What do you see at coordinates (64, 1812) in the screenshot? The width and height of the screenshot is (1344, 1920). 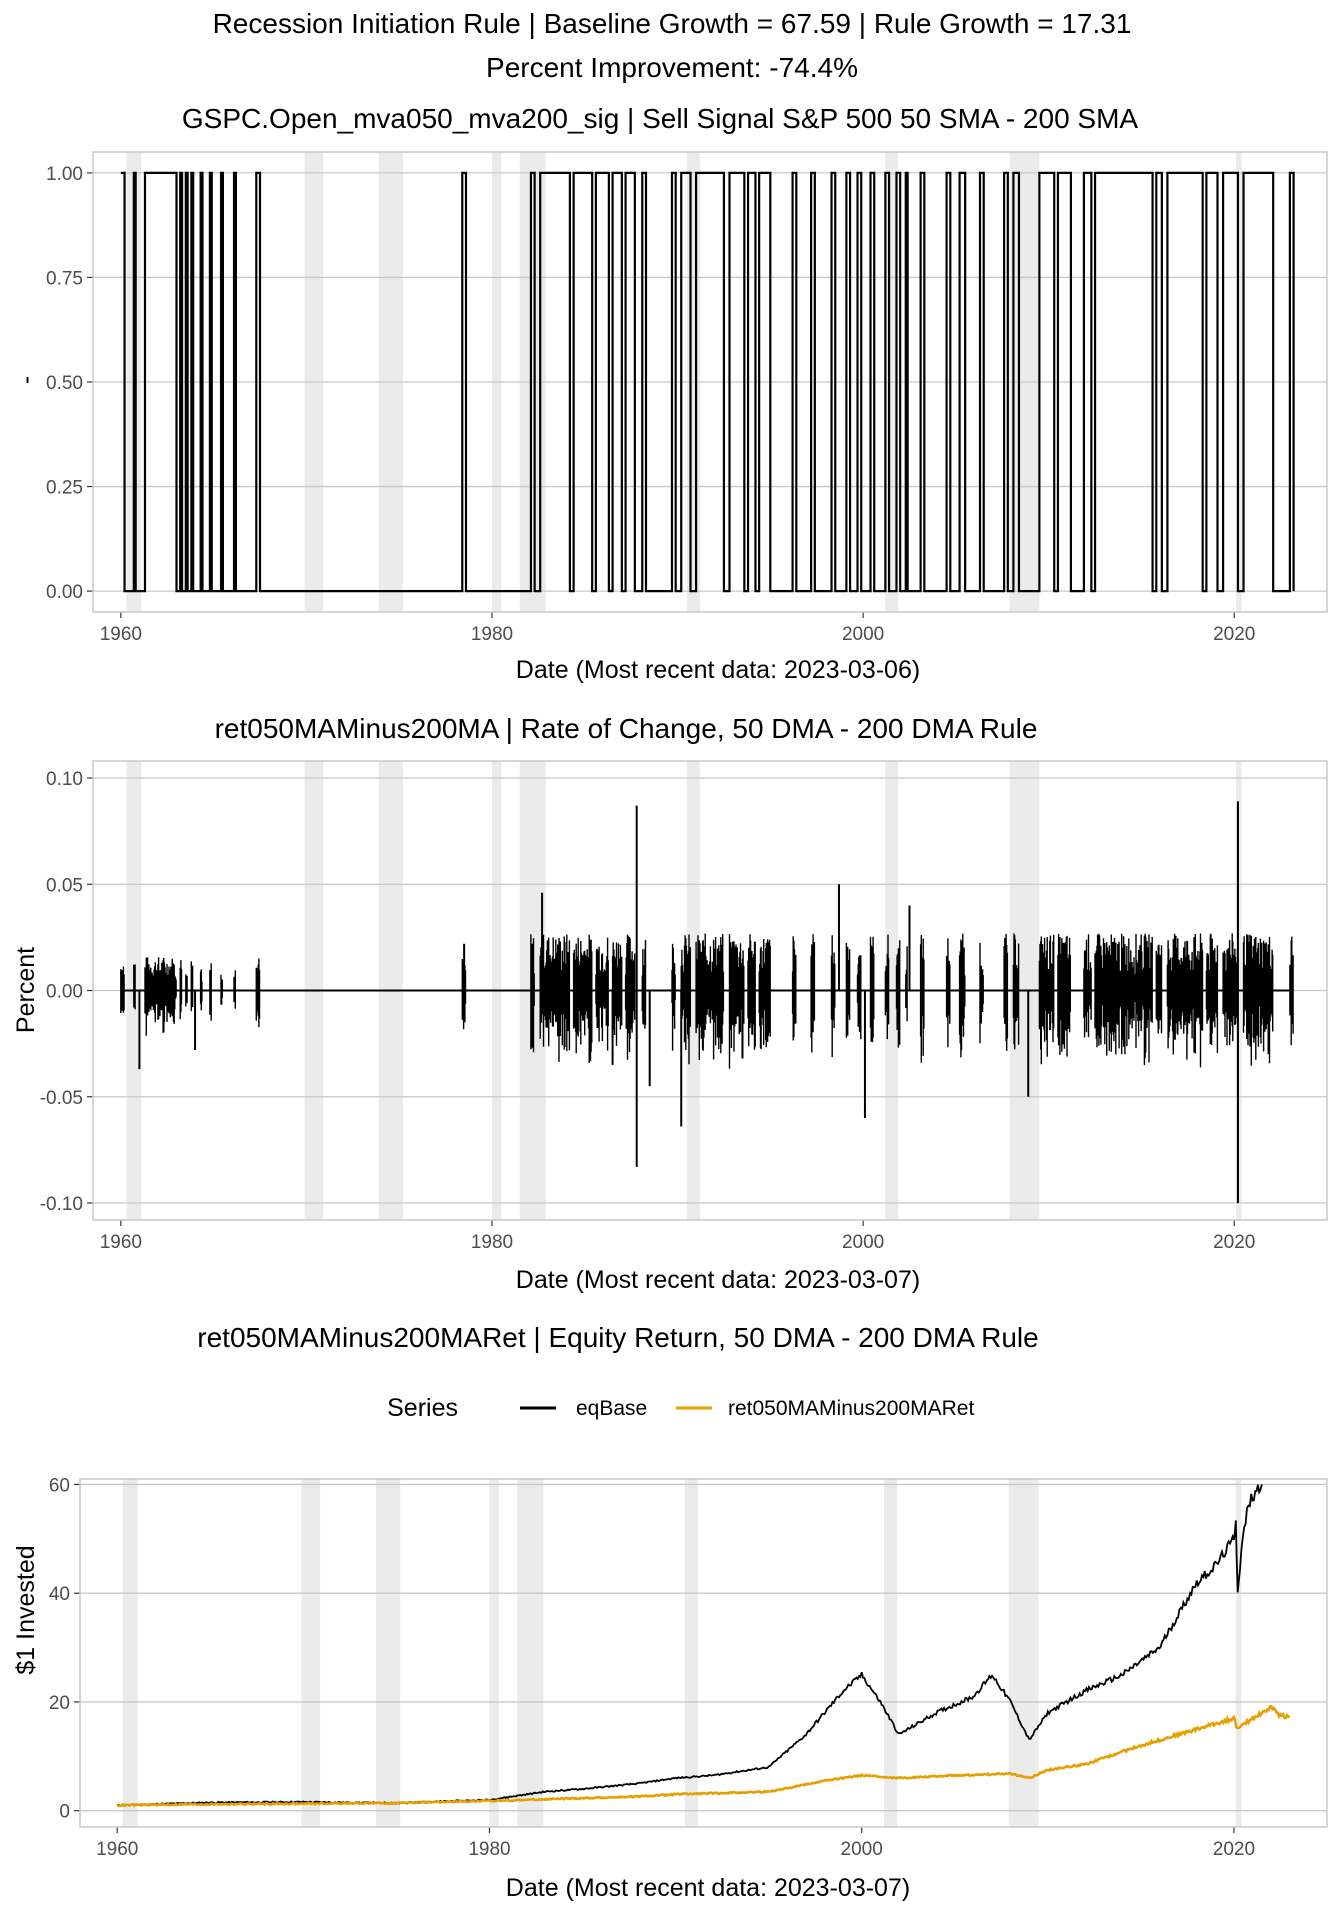 I see `y-tick-label: 0` at bounding box center [64, 1812].